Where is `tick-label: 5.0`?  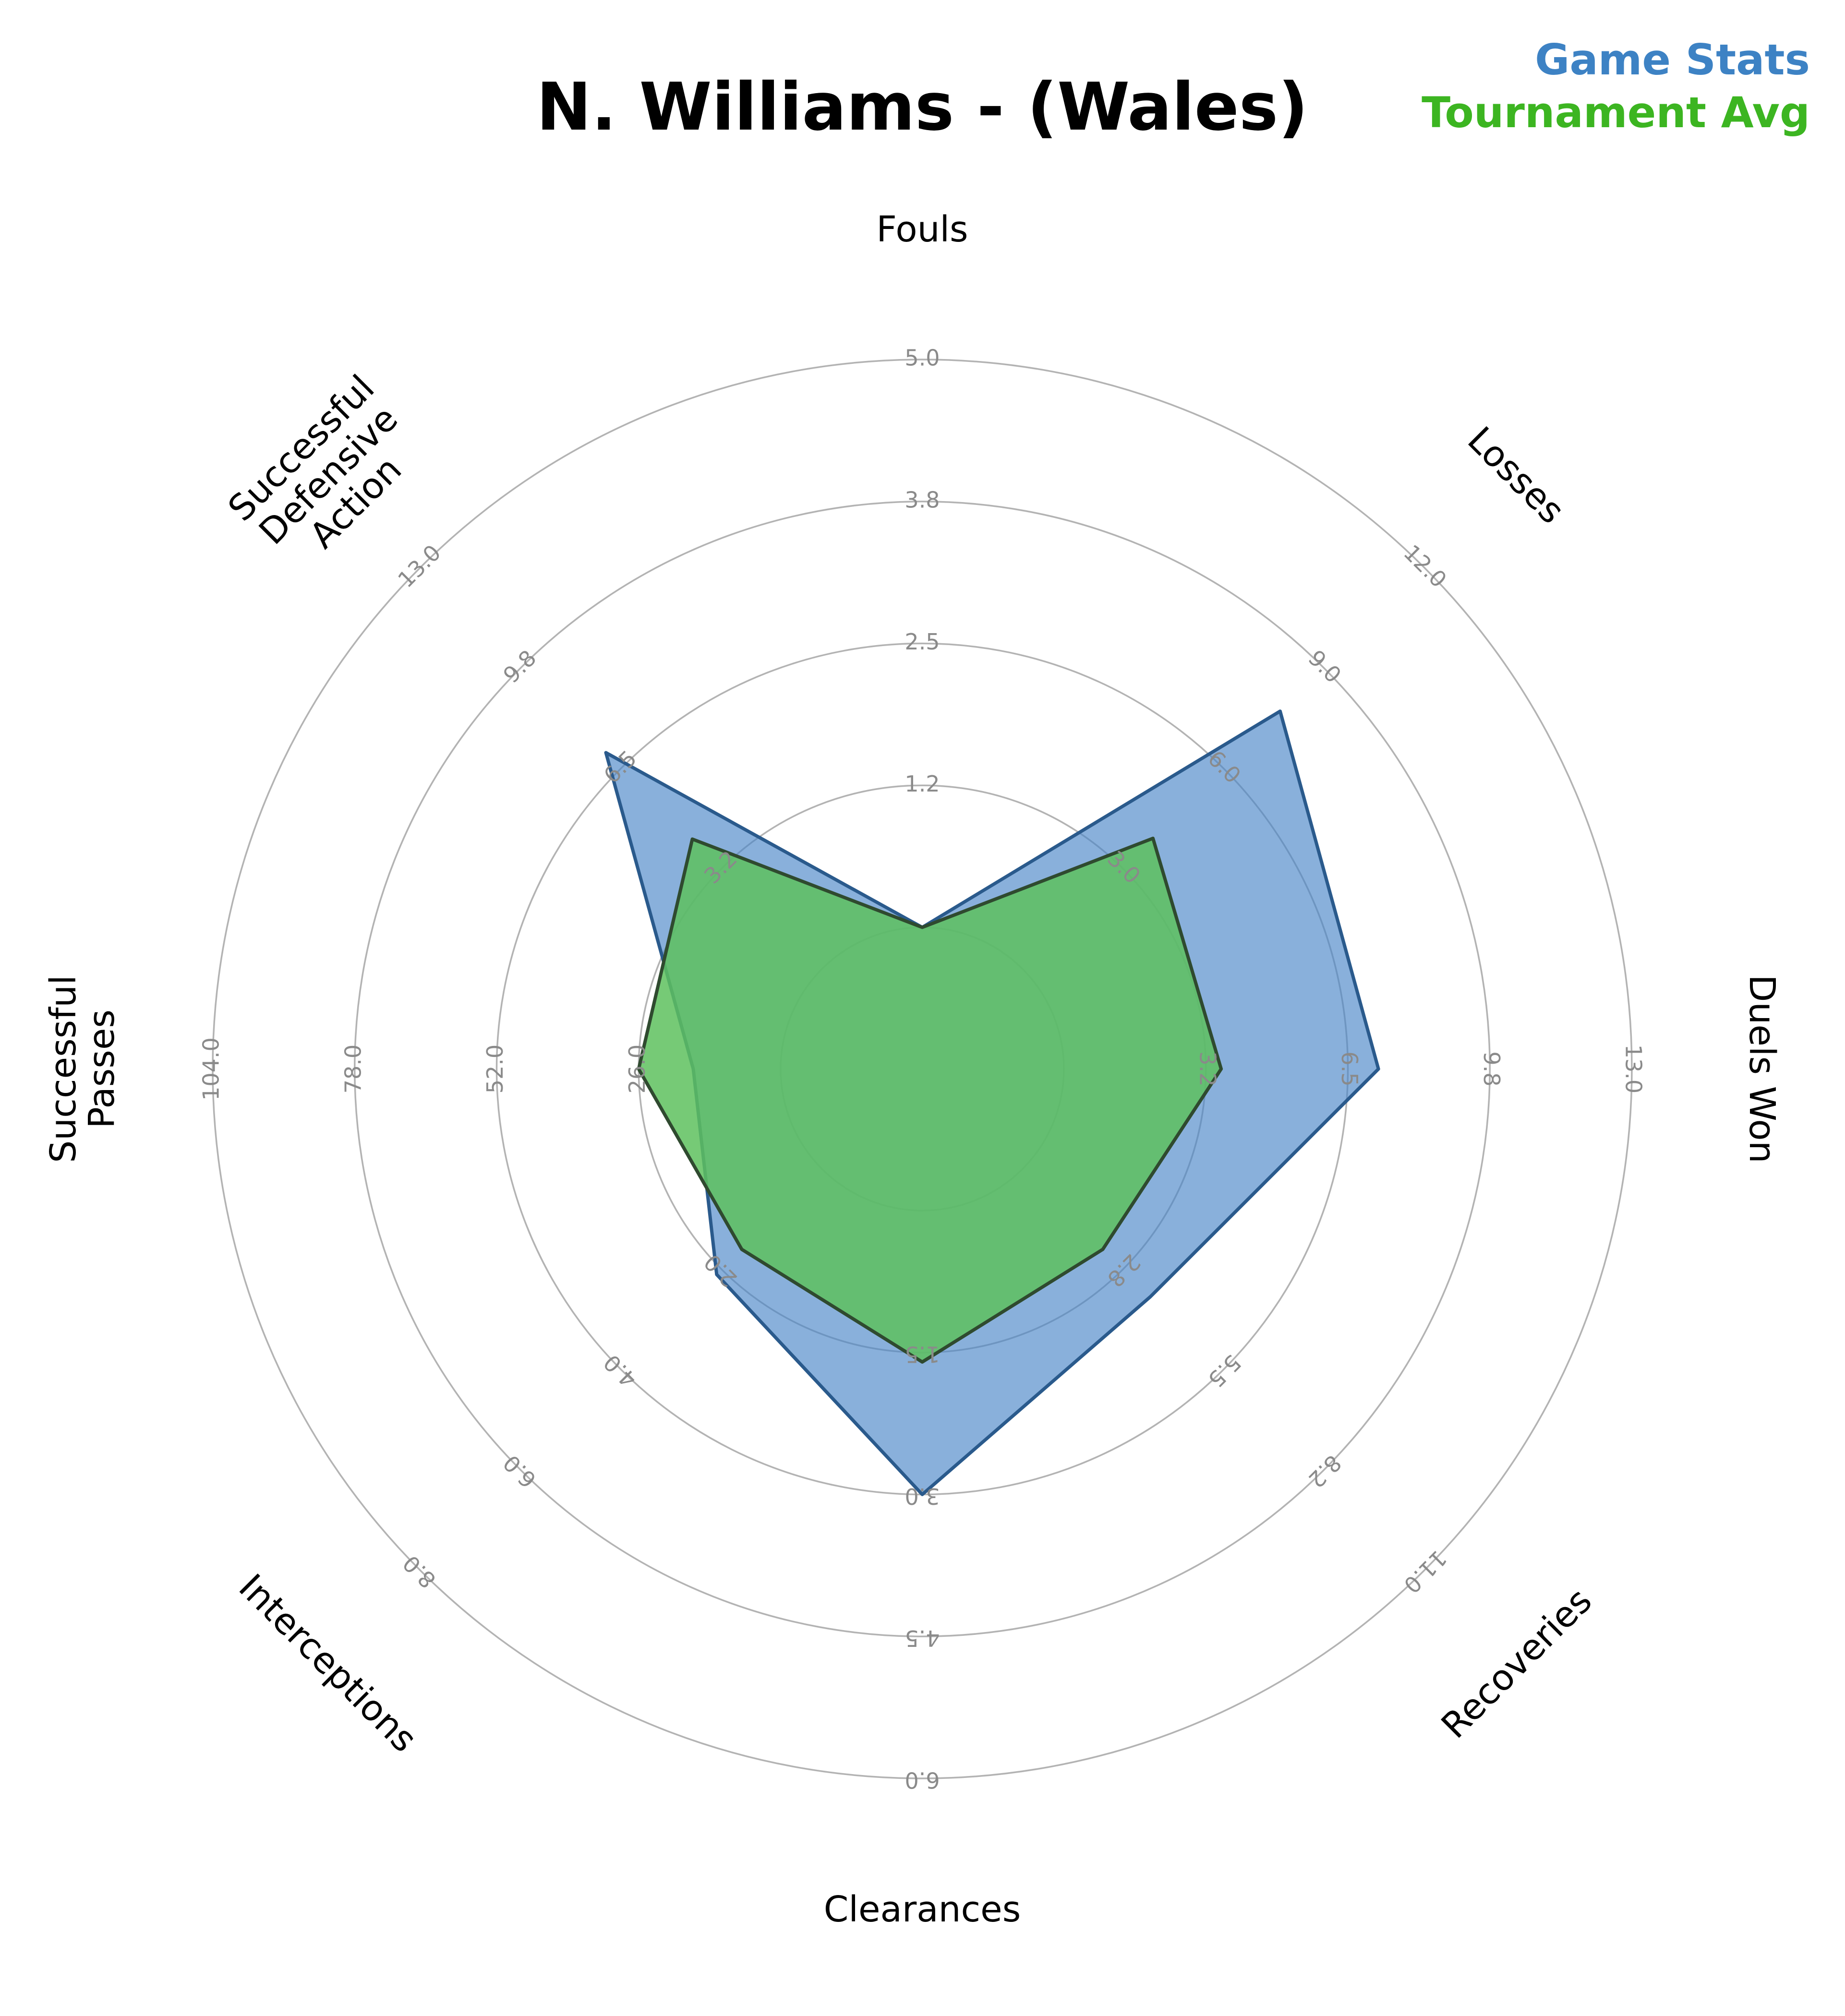
tick-label: 5.0 is located at coordinates (922, 358).